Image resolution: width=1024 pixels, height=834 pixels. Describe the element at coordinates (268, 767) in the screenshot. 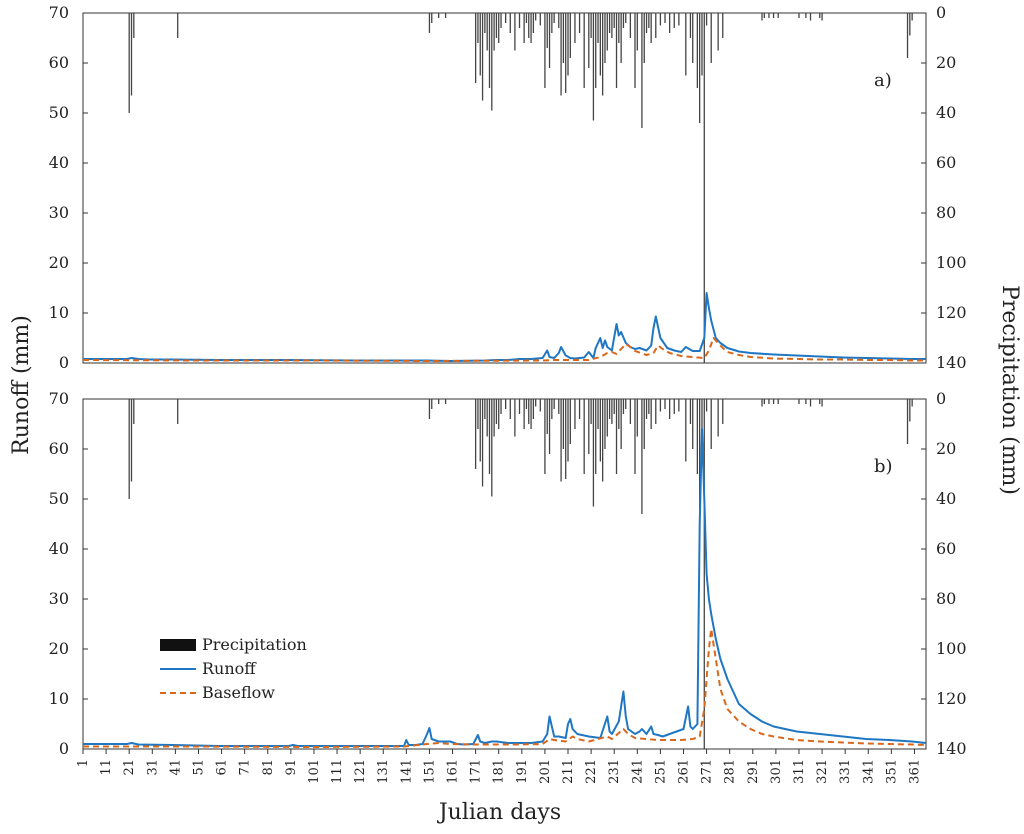

I see `x-axis-tick-label: 81` at that location.